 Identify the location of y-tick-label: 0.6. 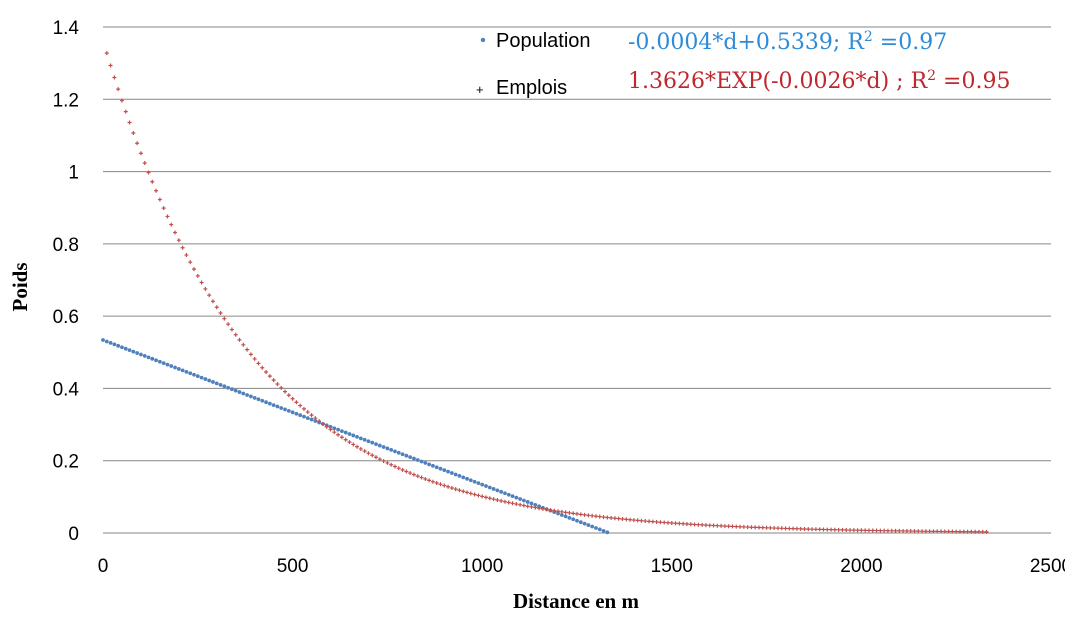
(66, 317).